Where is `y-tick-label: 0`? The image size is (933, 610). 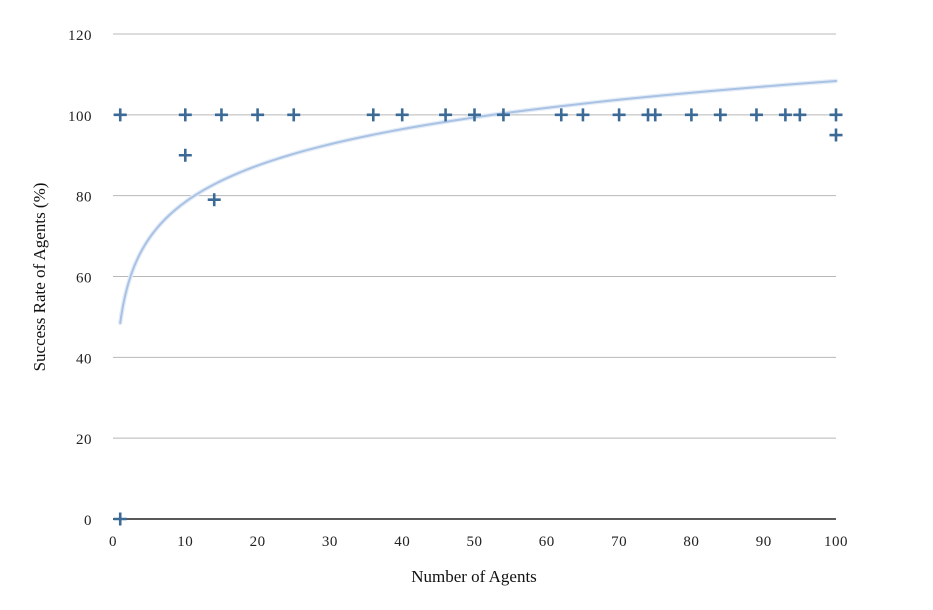 y-tick-label: 0 is located at coordinates (88, 521).